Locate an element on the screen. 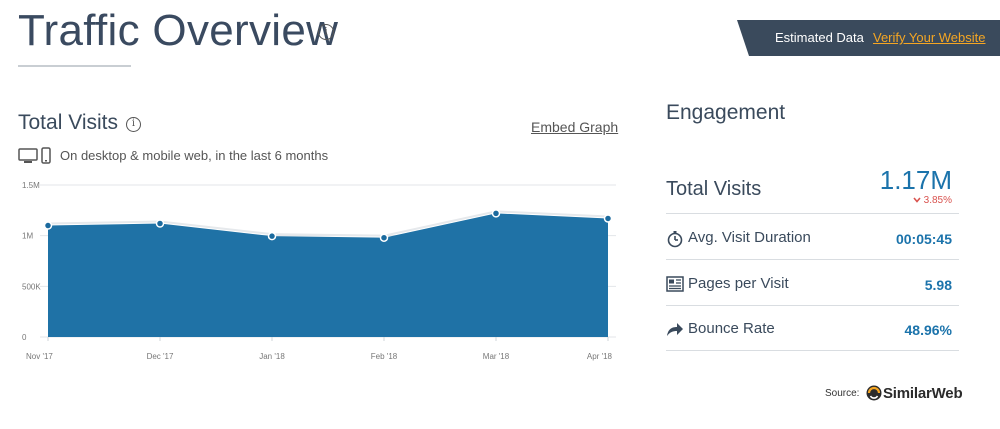 The image size is (1000, 429). x-tick-label: Nov '17 is located at coordinates (39, 356).